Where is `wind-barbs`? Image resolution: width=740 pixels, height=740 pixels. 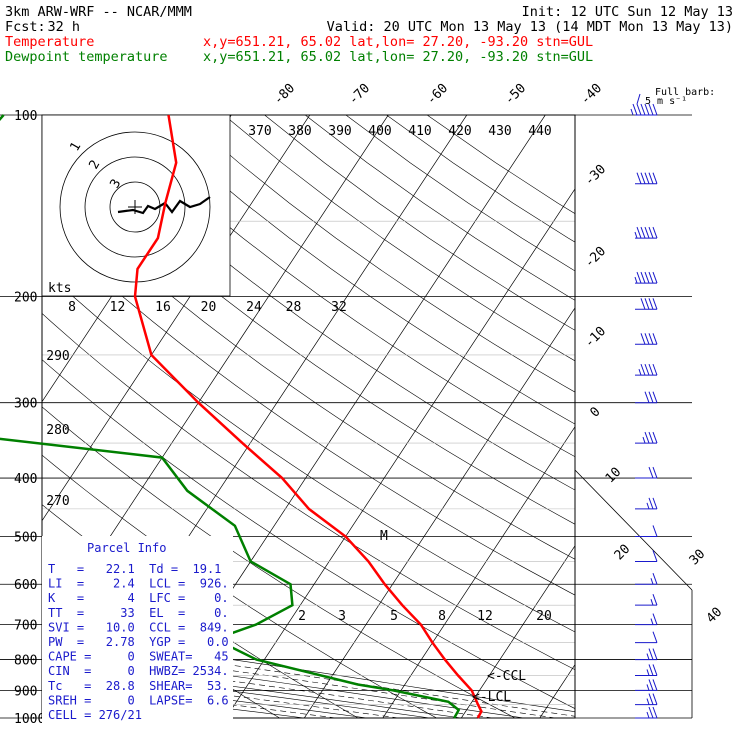 wind-barbs is located at coordinates (644, 406).